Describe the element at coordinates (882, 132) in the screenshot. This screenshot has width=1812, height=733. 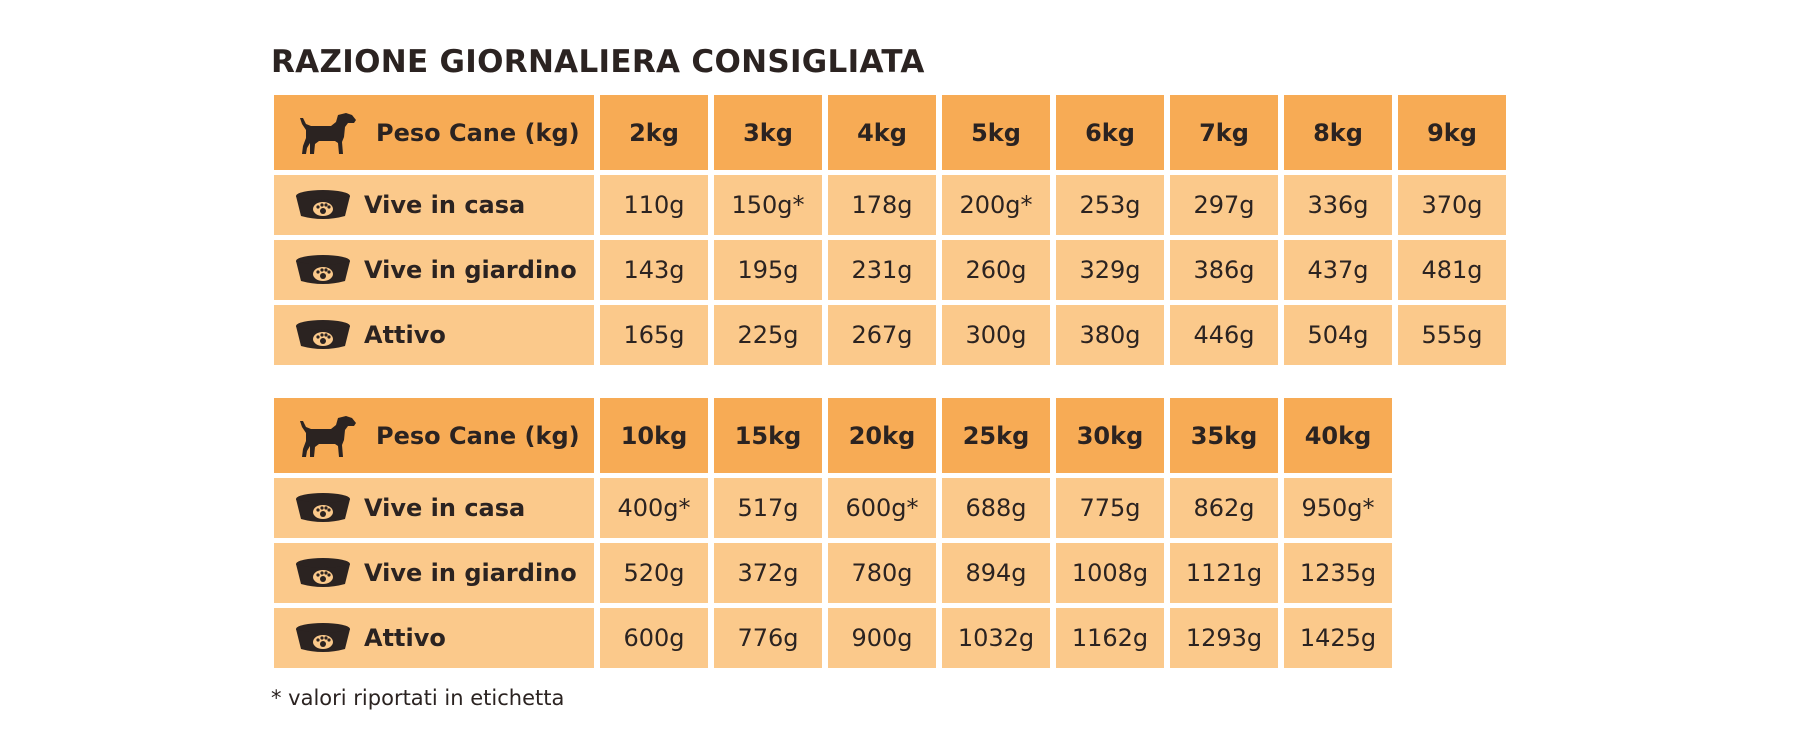
I see `header-cell: 4kg` at that location.